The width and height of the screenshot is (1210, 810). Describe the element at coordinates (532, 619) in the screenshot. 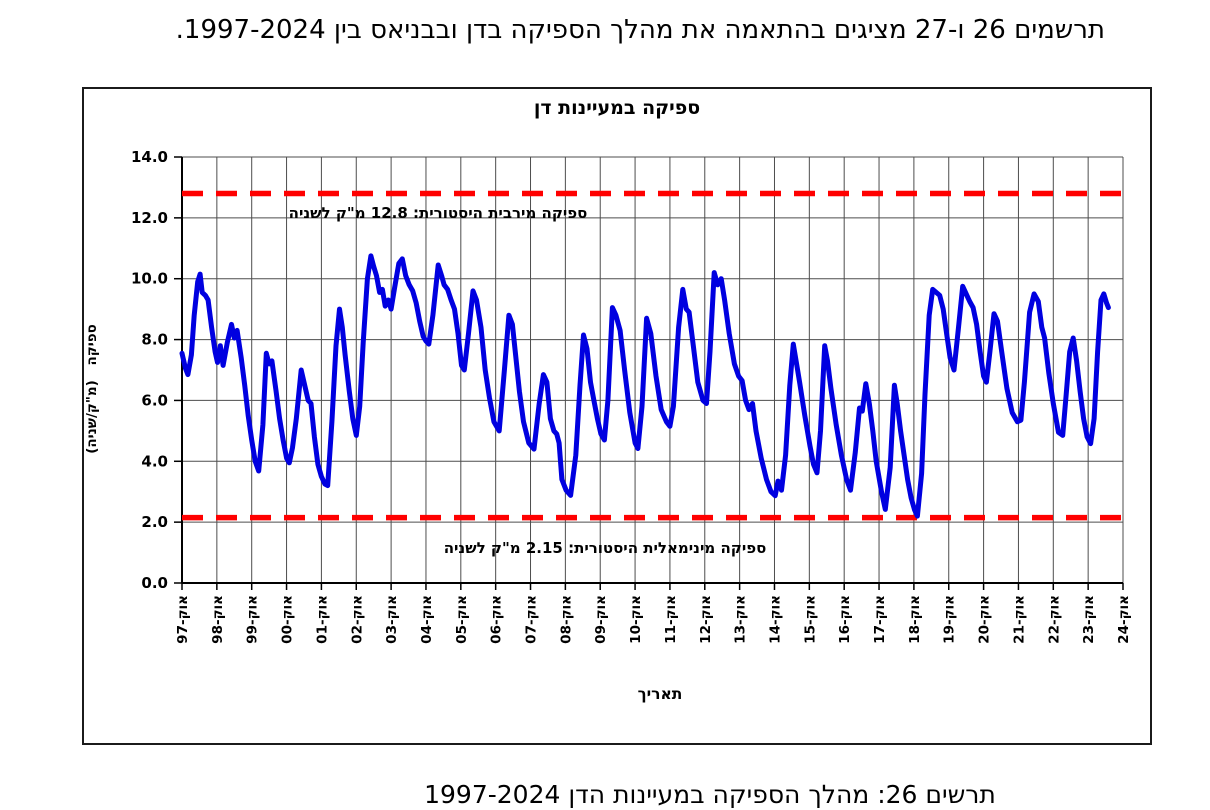

I see `x-tick-label: אוק-07` at that location.